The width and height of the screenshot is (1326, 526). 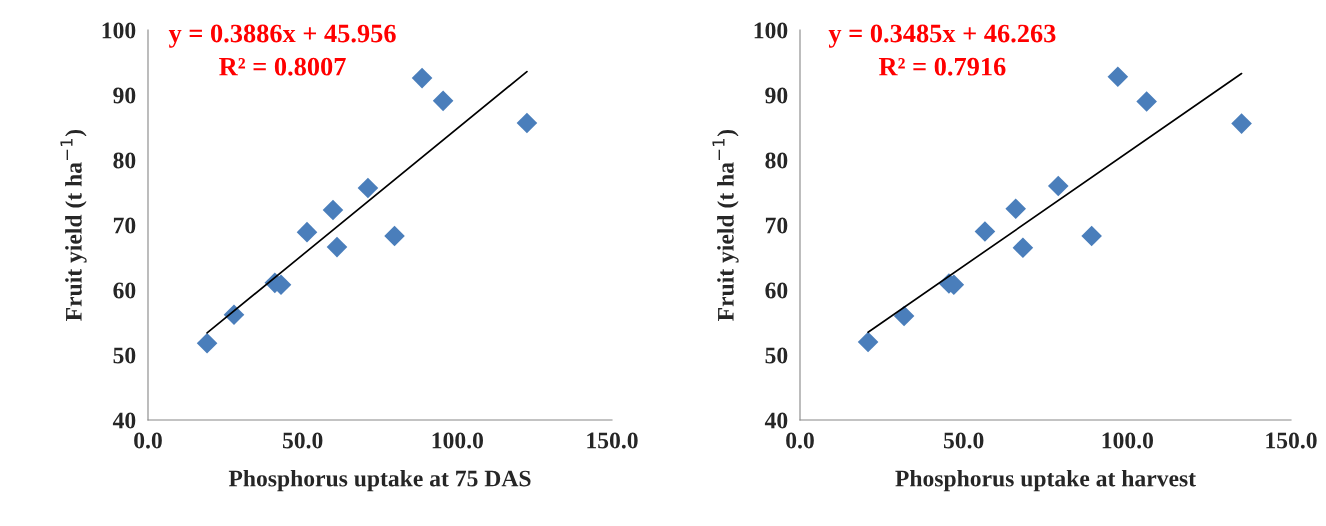 What do you see at coordinates (1045, 480) in the screenshot?
I see `x-axis-title: Phosphorus uptake at harvest` at bounding box center [1045, 480].